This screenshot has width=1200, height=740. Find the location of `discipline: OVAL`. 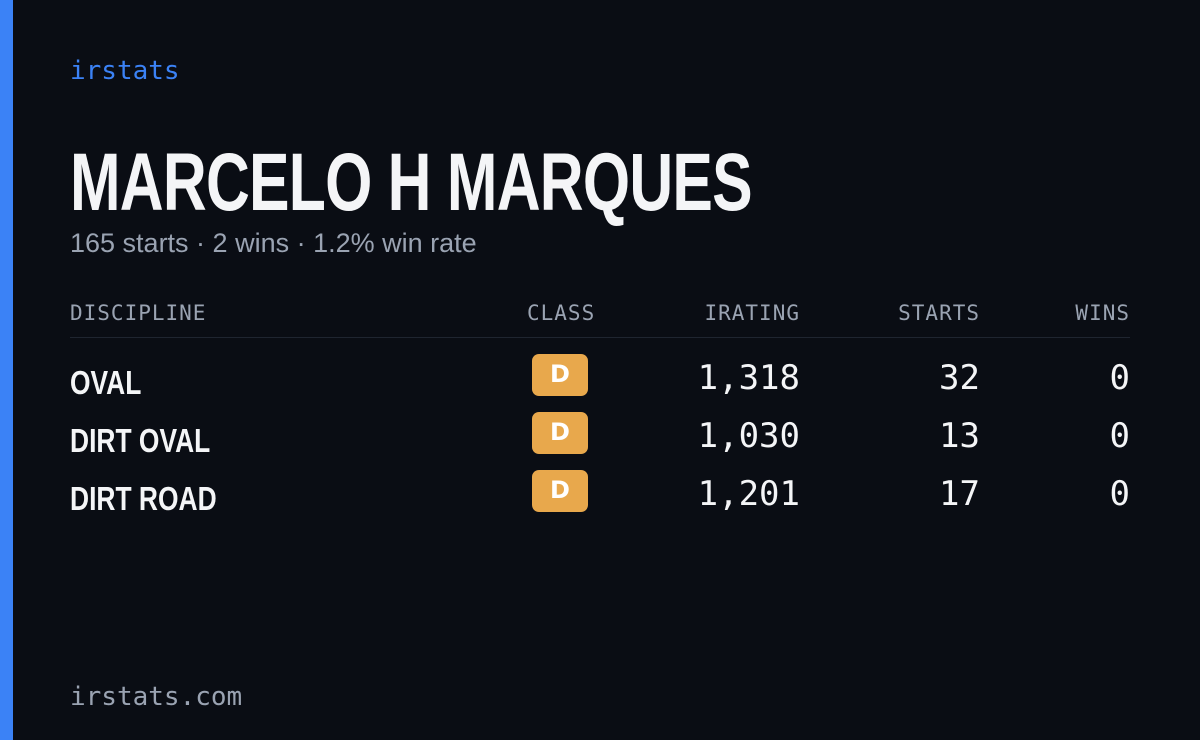

discipline: OVAL is located at coordinates (106, 382).